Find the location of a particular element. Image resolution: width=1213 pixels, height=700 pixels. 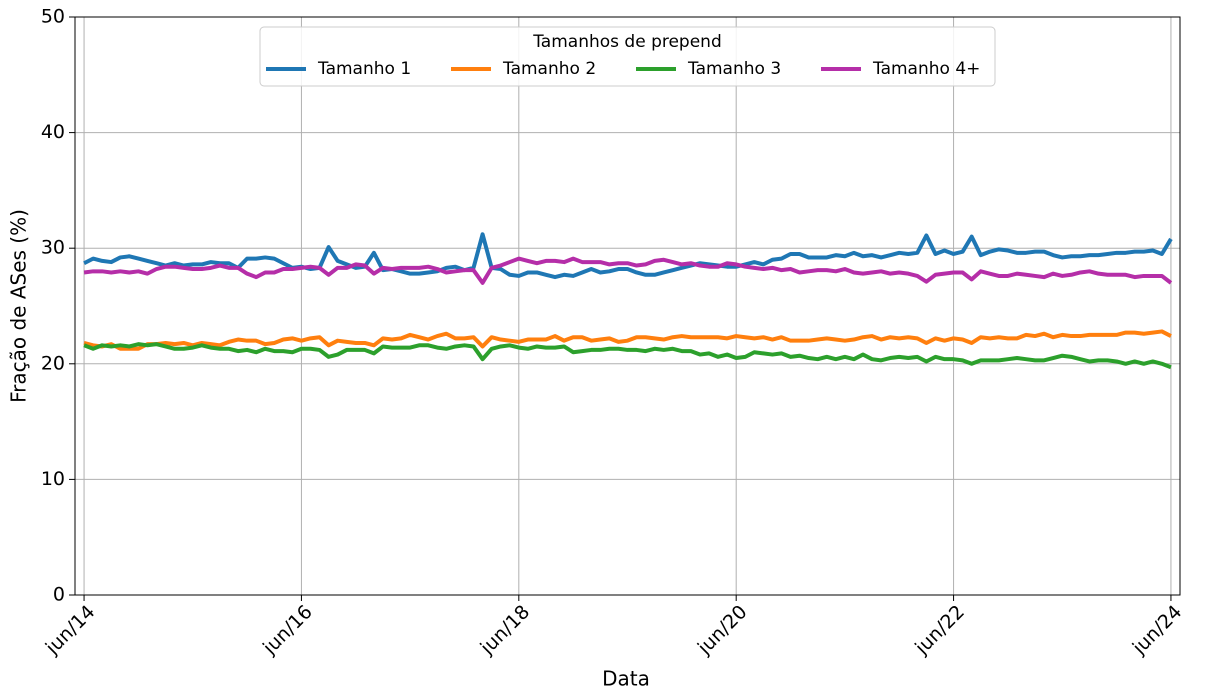

y-tick-label: 20 is located at coordinates (53, 363).